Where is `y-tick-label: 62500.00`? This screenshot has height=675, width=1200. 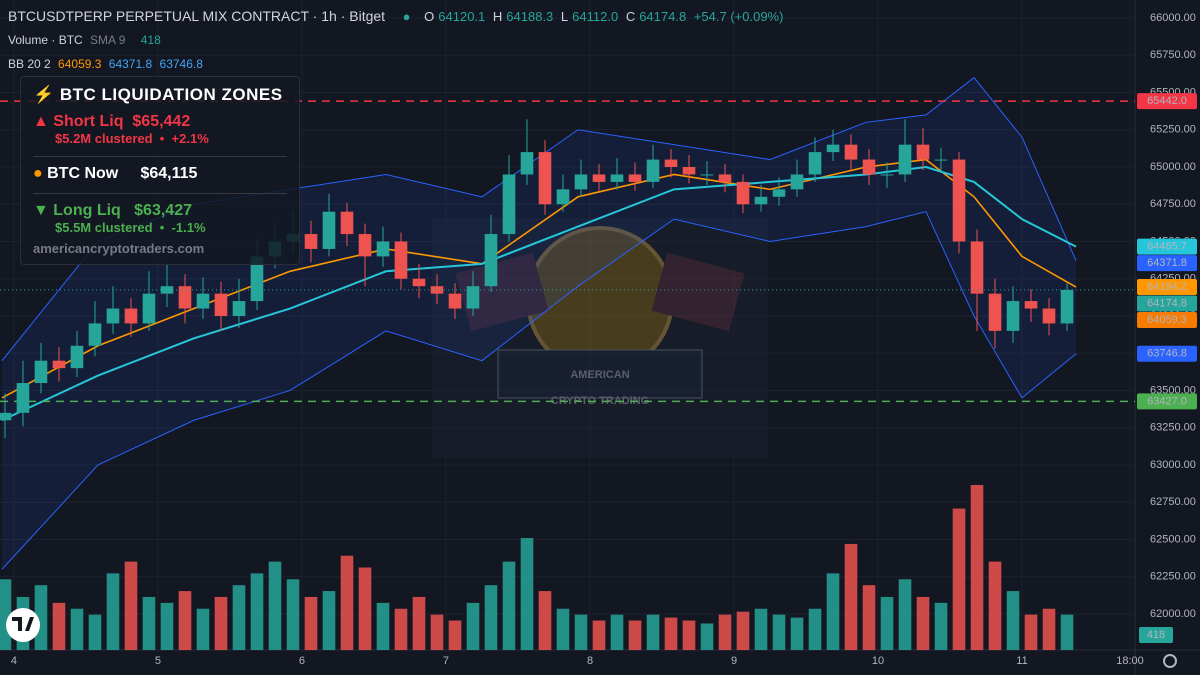
y-tick-label: 62500.00 is located at coordinates (1173, 539).